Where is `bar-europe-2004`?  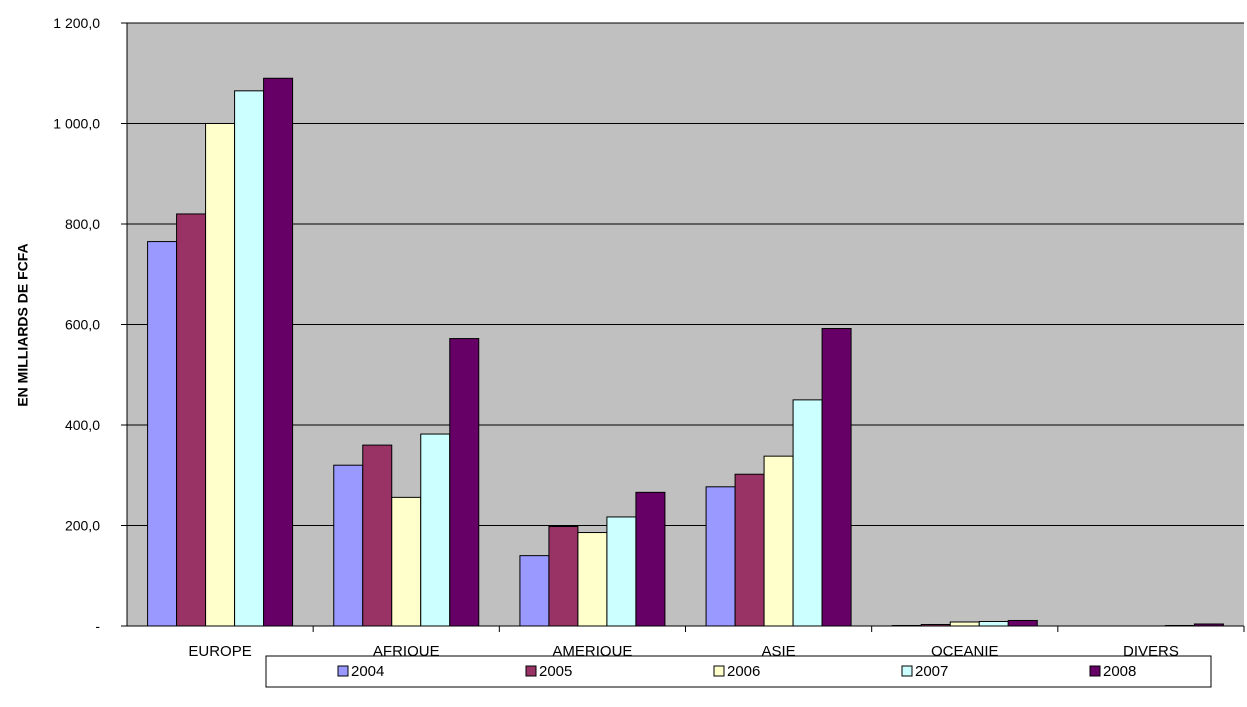 bar-europe-2004 is located at coordinates (162, 434).